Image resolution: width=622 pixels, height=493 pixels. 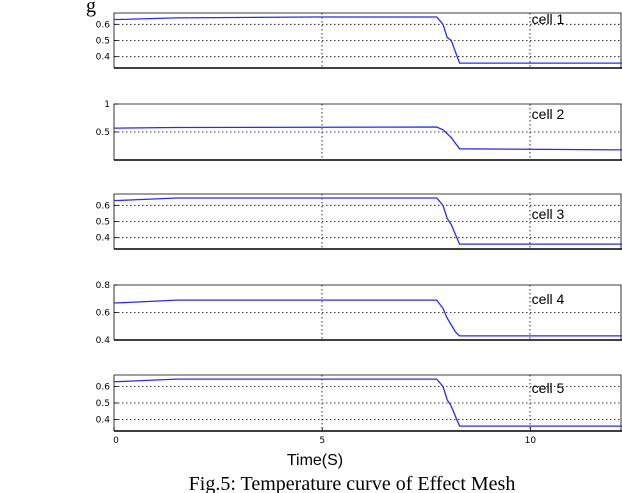 I want to click on x-axis-label: Time(S), so click(x=315, y=460).